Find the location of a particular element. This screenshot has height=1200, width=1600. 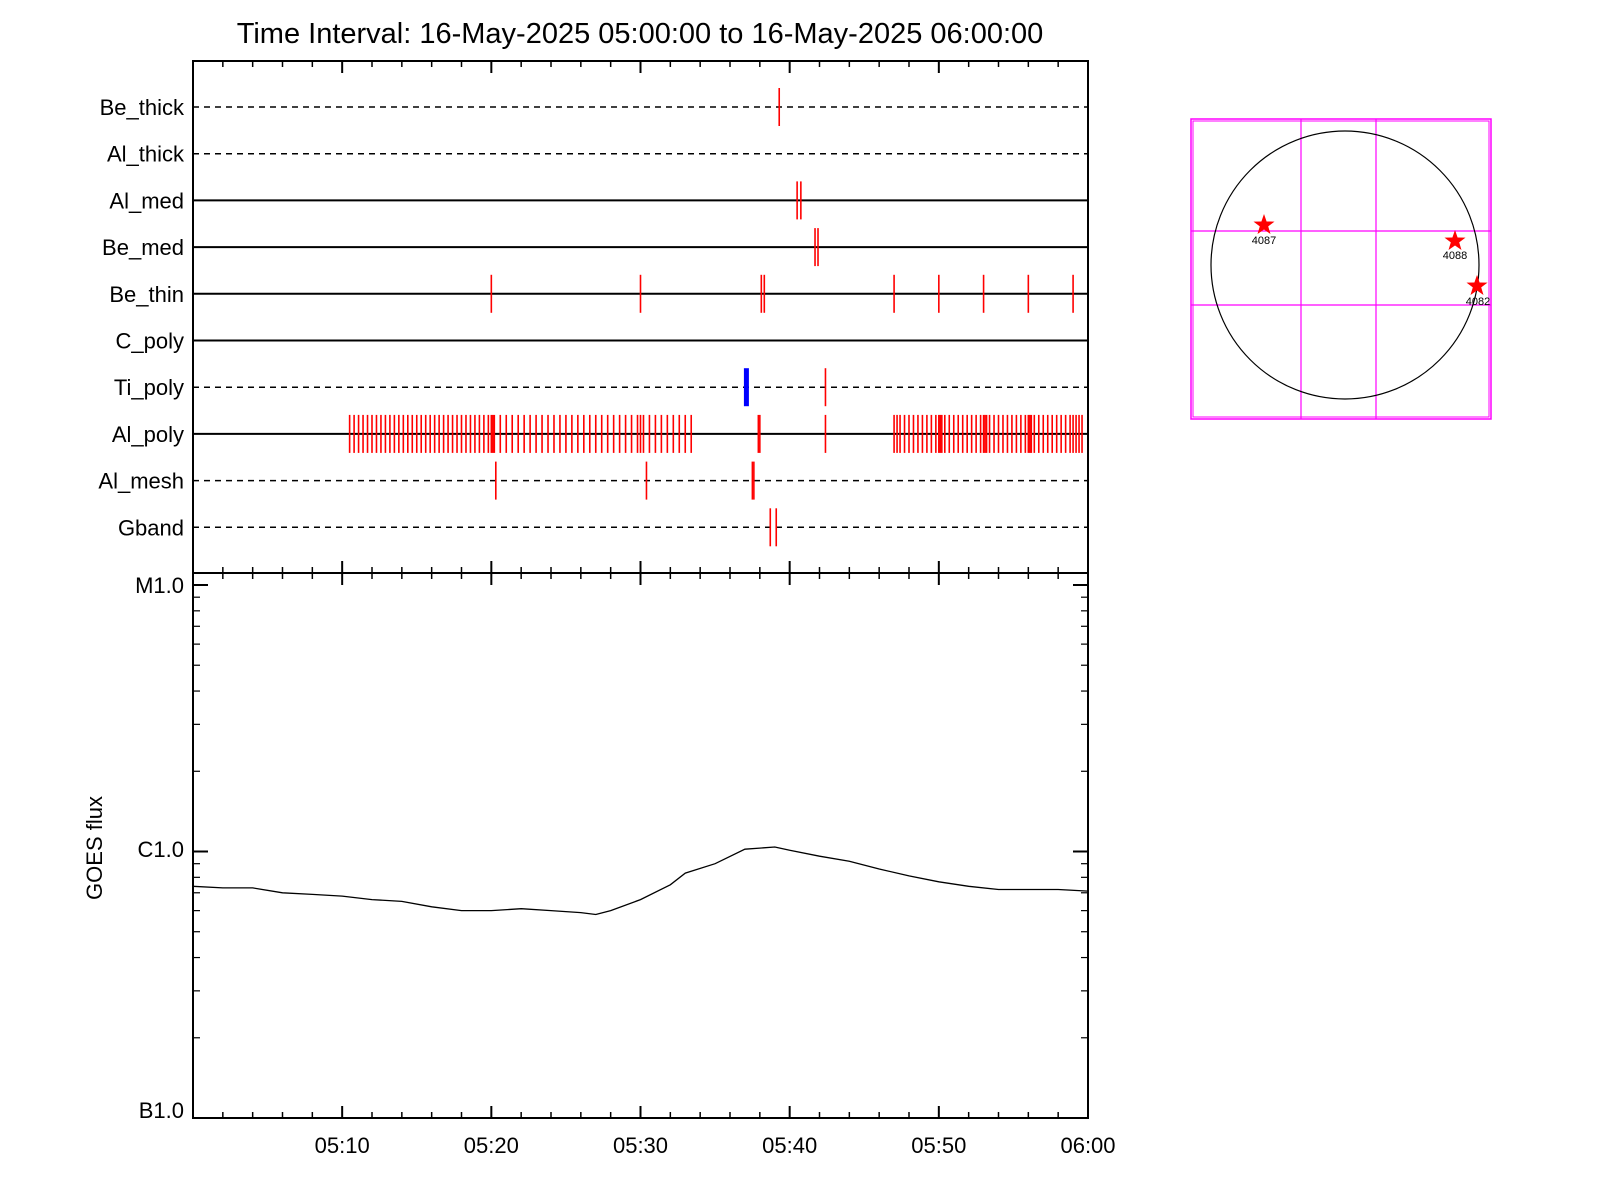

track-label: Al_thick is located at coordinates (146, 154).